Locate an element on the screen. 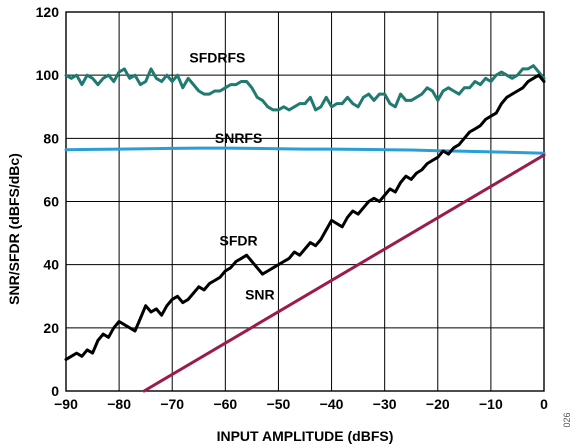  x-tick-label: −40 is located at coordinates (332, 404).